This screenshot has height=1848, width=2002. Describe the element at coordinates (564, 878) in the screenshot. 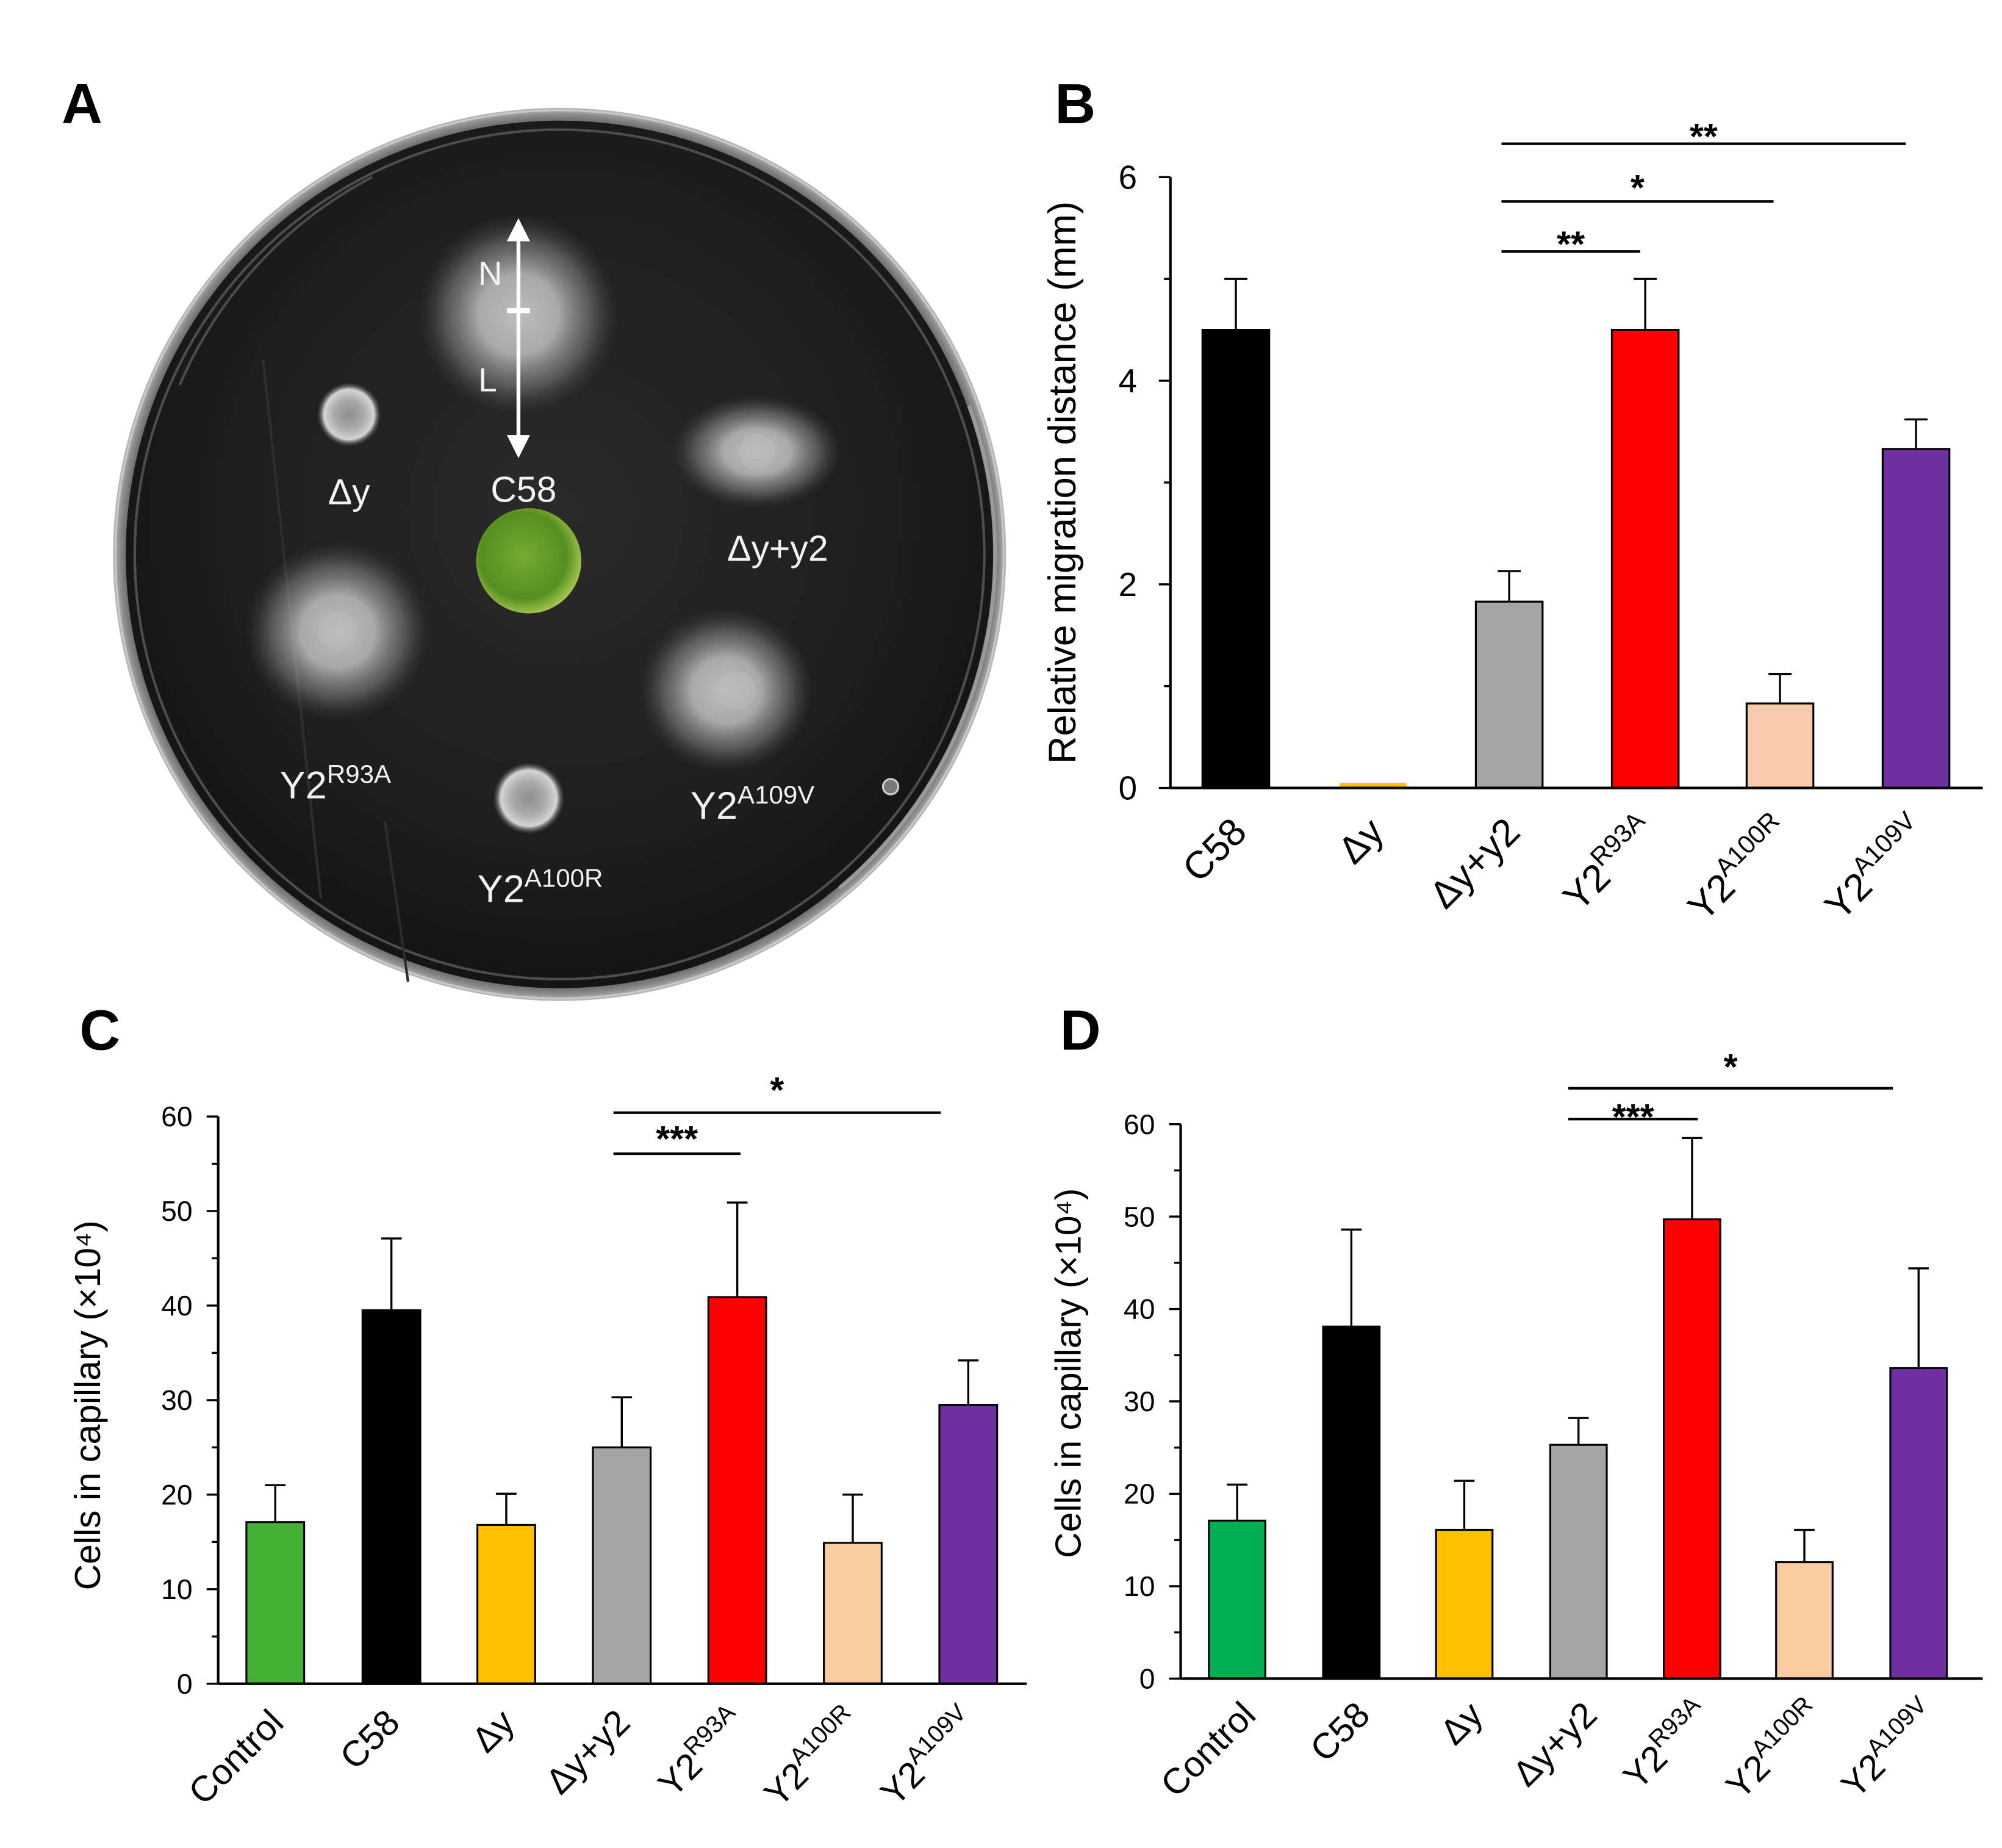

I see `label-superscript: A100R` at that location.